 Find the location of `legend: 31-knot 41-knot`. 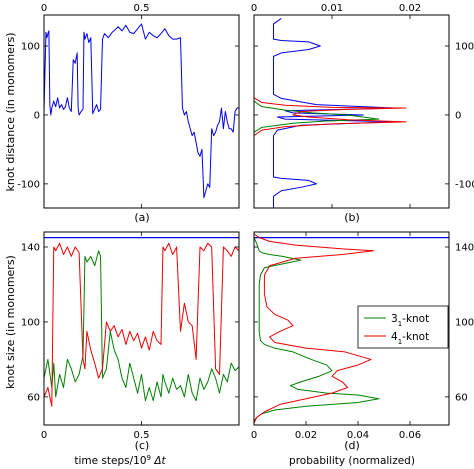

legend: 31-knot 41-knot is located at coordinates (403, 327).